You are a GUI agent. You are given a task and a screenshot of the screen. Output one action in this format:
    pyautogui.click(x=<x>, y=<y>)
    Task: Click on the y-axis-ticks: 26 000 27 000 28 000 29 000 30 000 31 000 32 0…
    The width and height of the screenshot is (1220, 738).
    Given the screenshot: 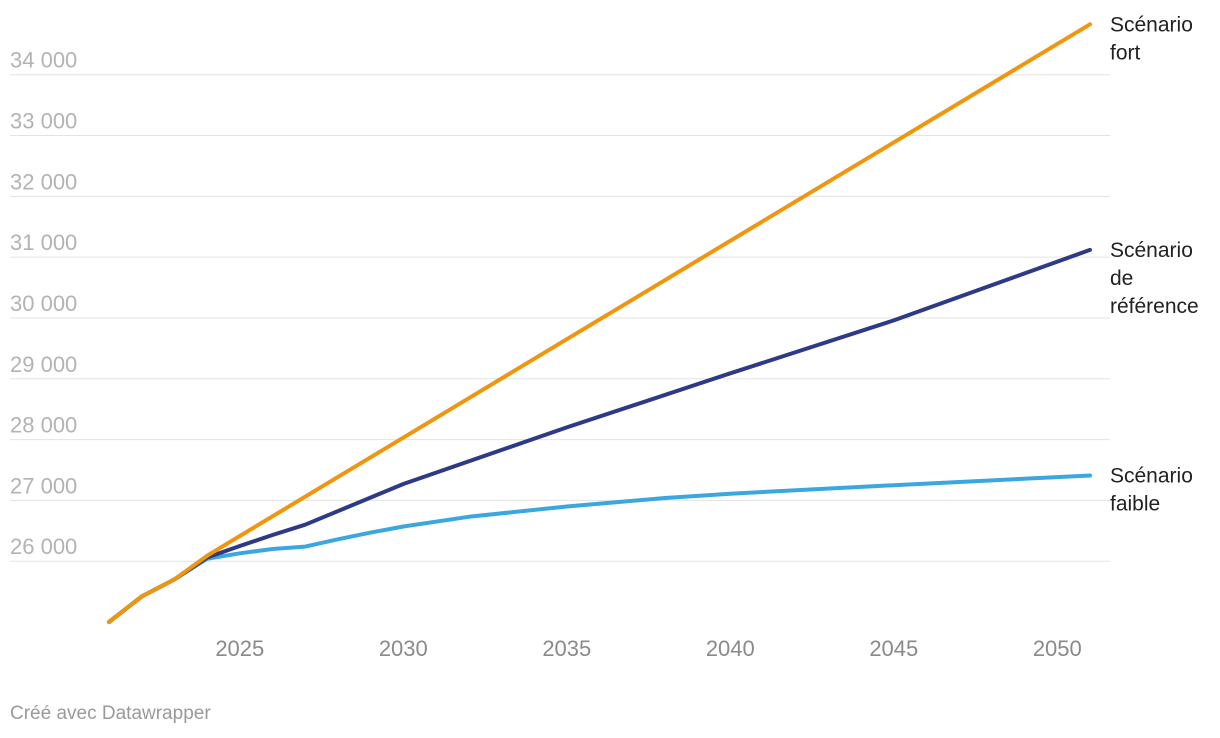 What is the action you would take?
    pyautogui.click(x=43, y=303)
    